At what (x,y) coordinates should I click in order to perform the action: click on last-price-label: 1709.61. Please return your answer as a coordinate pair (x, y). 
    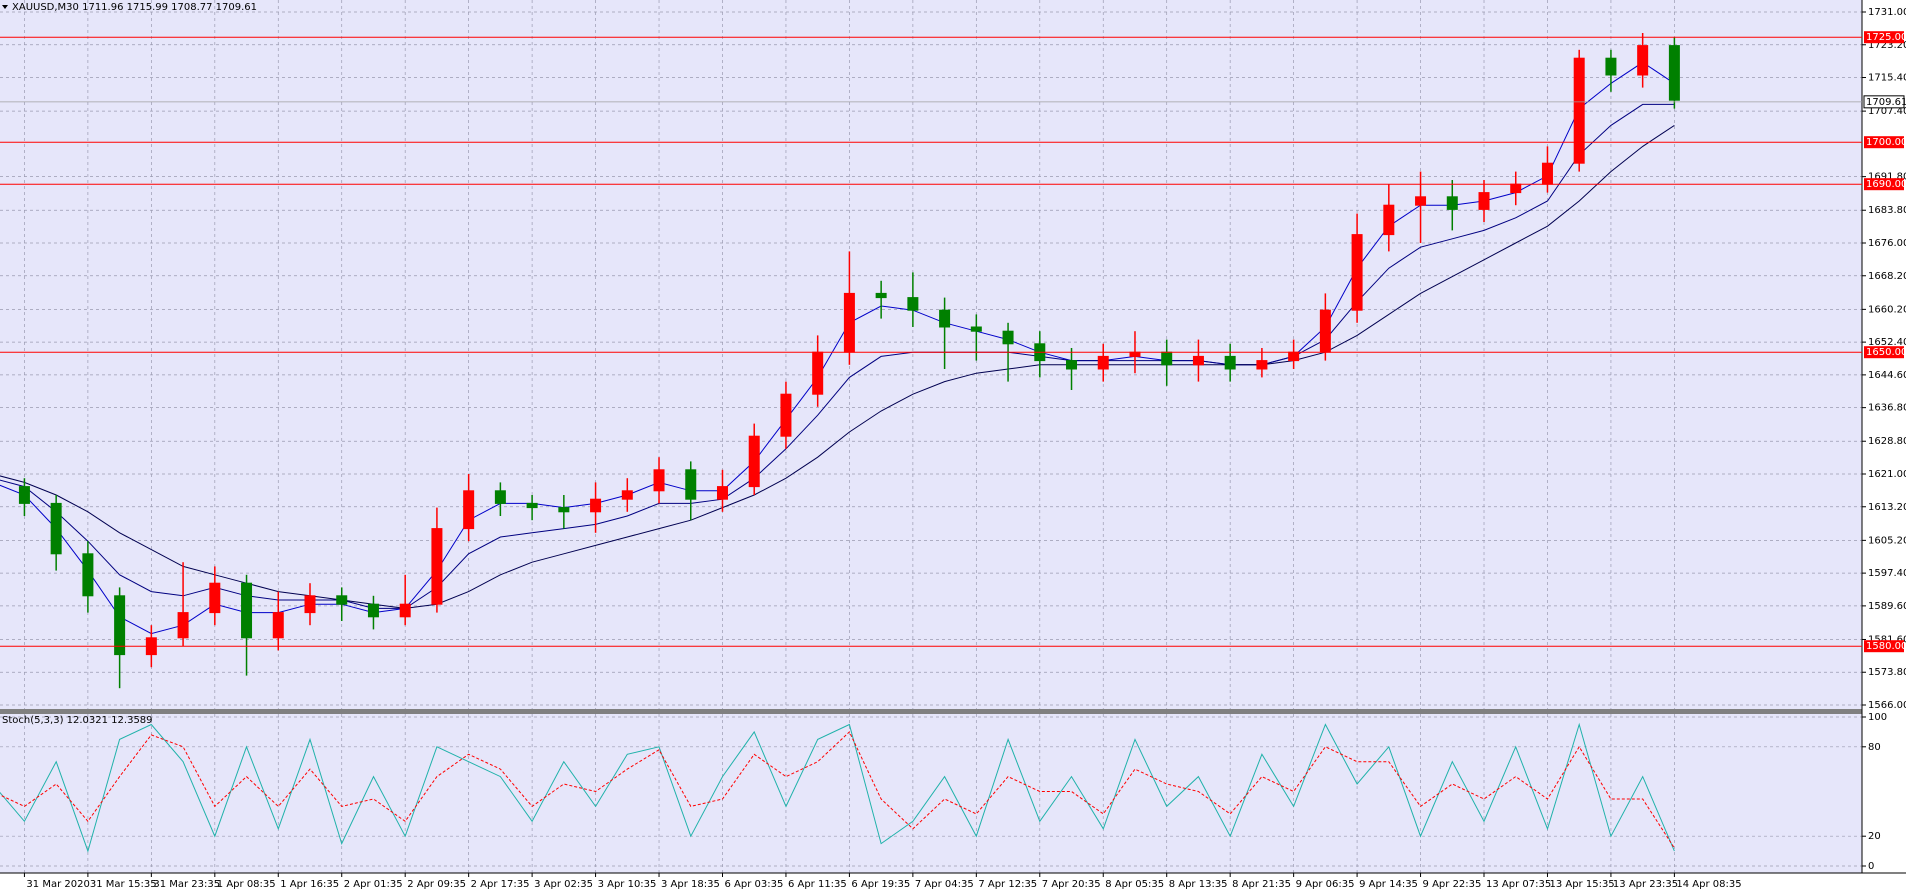
    Looking at the image, I should click on (1886, 102).